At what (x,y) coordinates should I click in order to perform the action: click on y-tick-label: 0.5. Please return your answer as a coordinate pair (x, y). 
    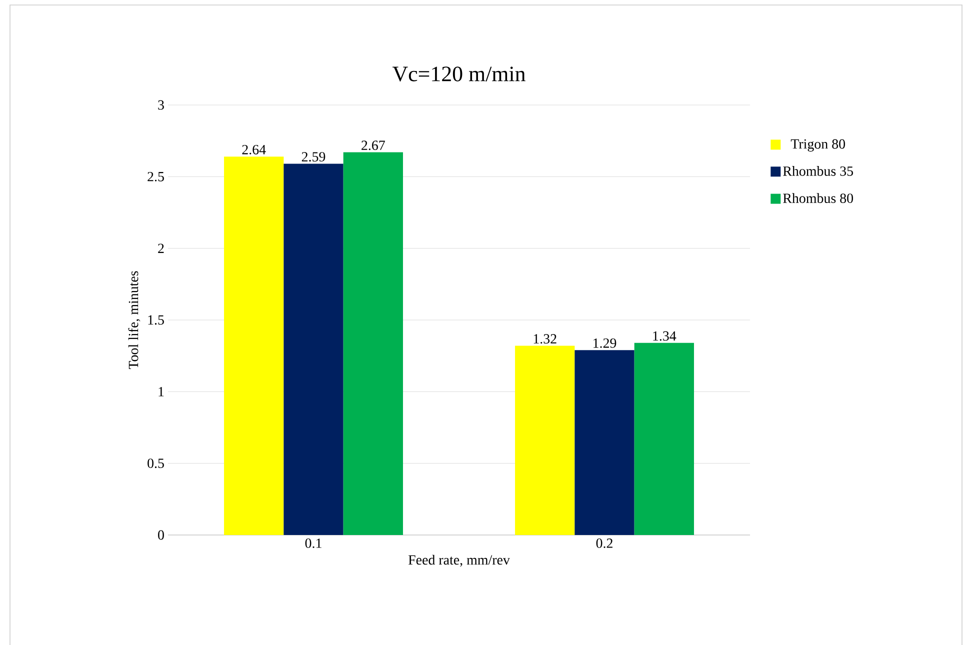
    Looking at the image, I should click on (156, 463).